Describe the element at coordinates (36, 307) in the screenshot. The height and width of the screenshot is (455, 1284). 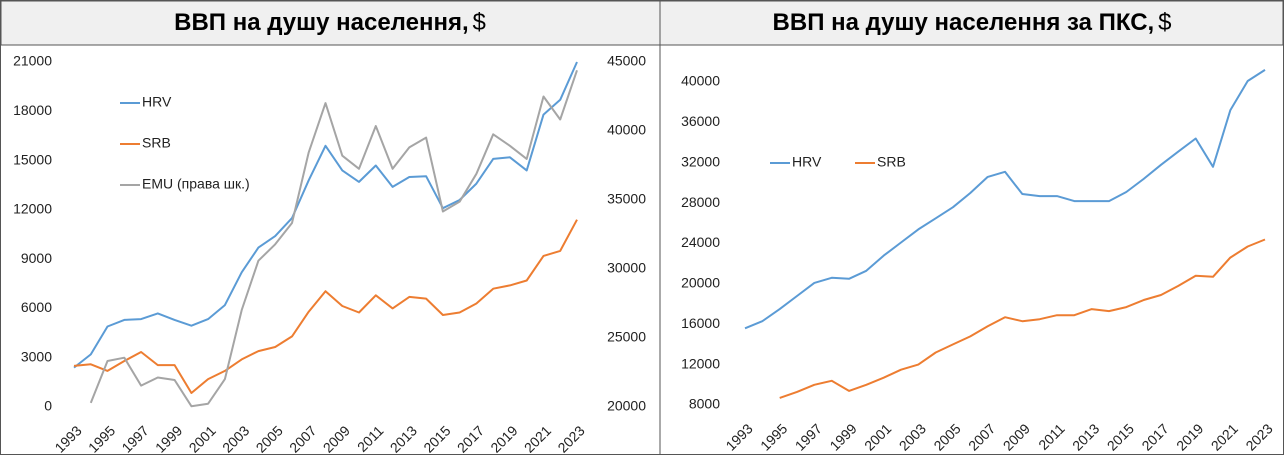
I see `y-tick-label: 6000` at that location.